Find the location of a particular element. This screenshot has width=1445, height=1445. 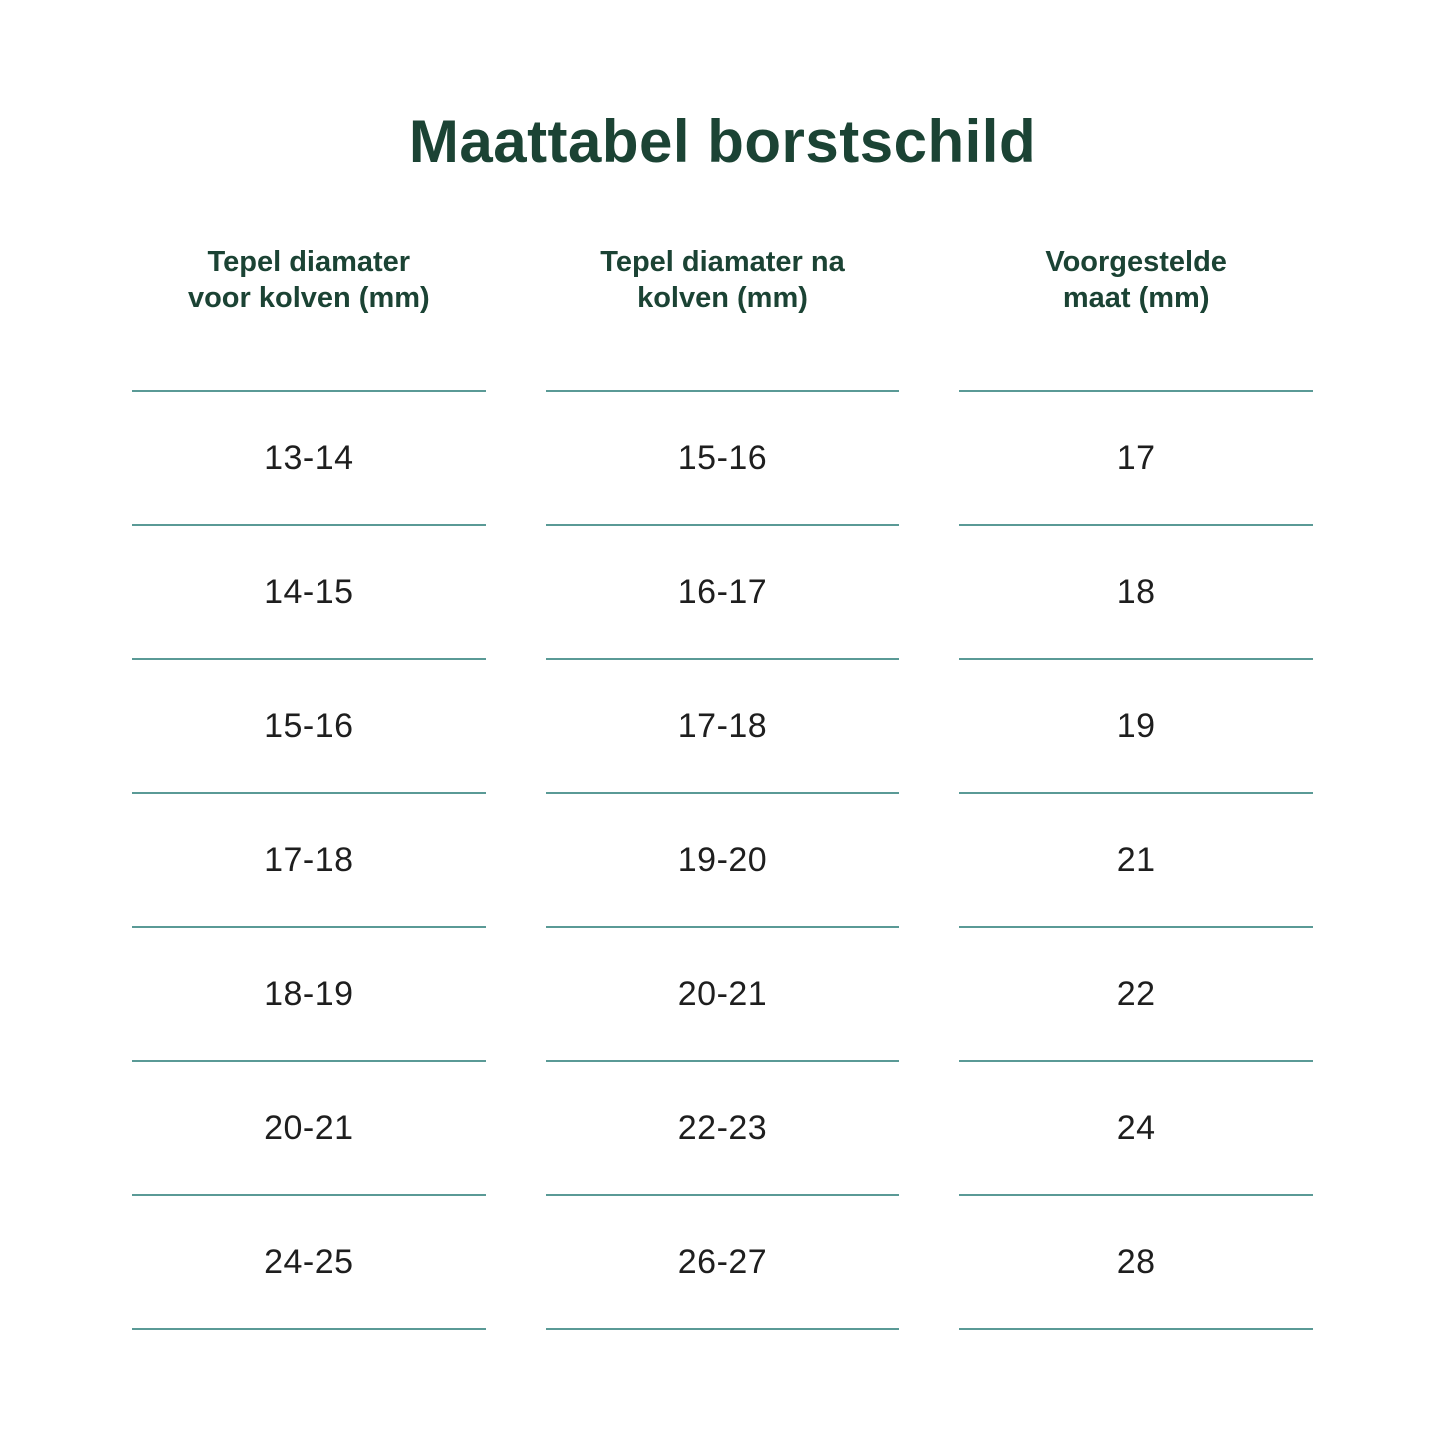

table-cell: 19-20 is located at coordinates (722, 861).